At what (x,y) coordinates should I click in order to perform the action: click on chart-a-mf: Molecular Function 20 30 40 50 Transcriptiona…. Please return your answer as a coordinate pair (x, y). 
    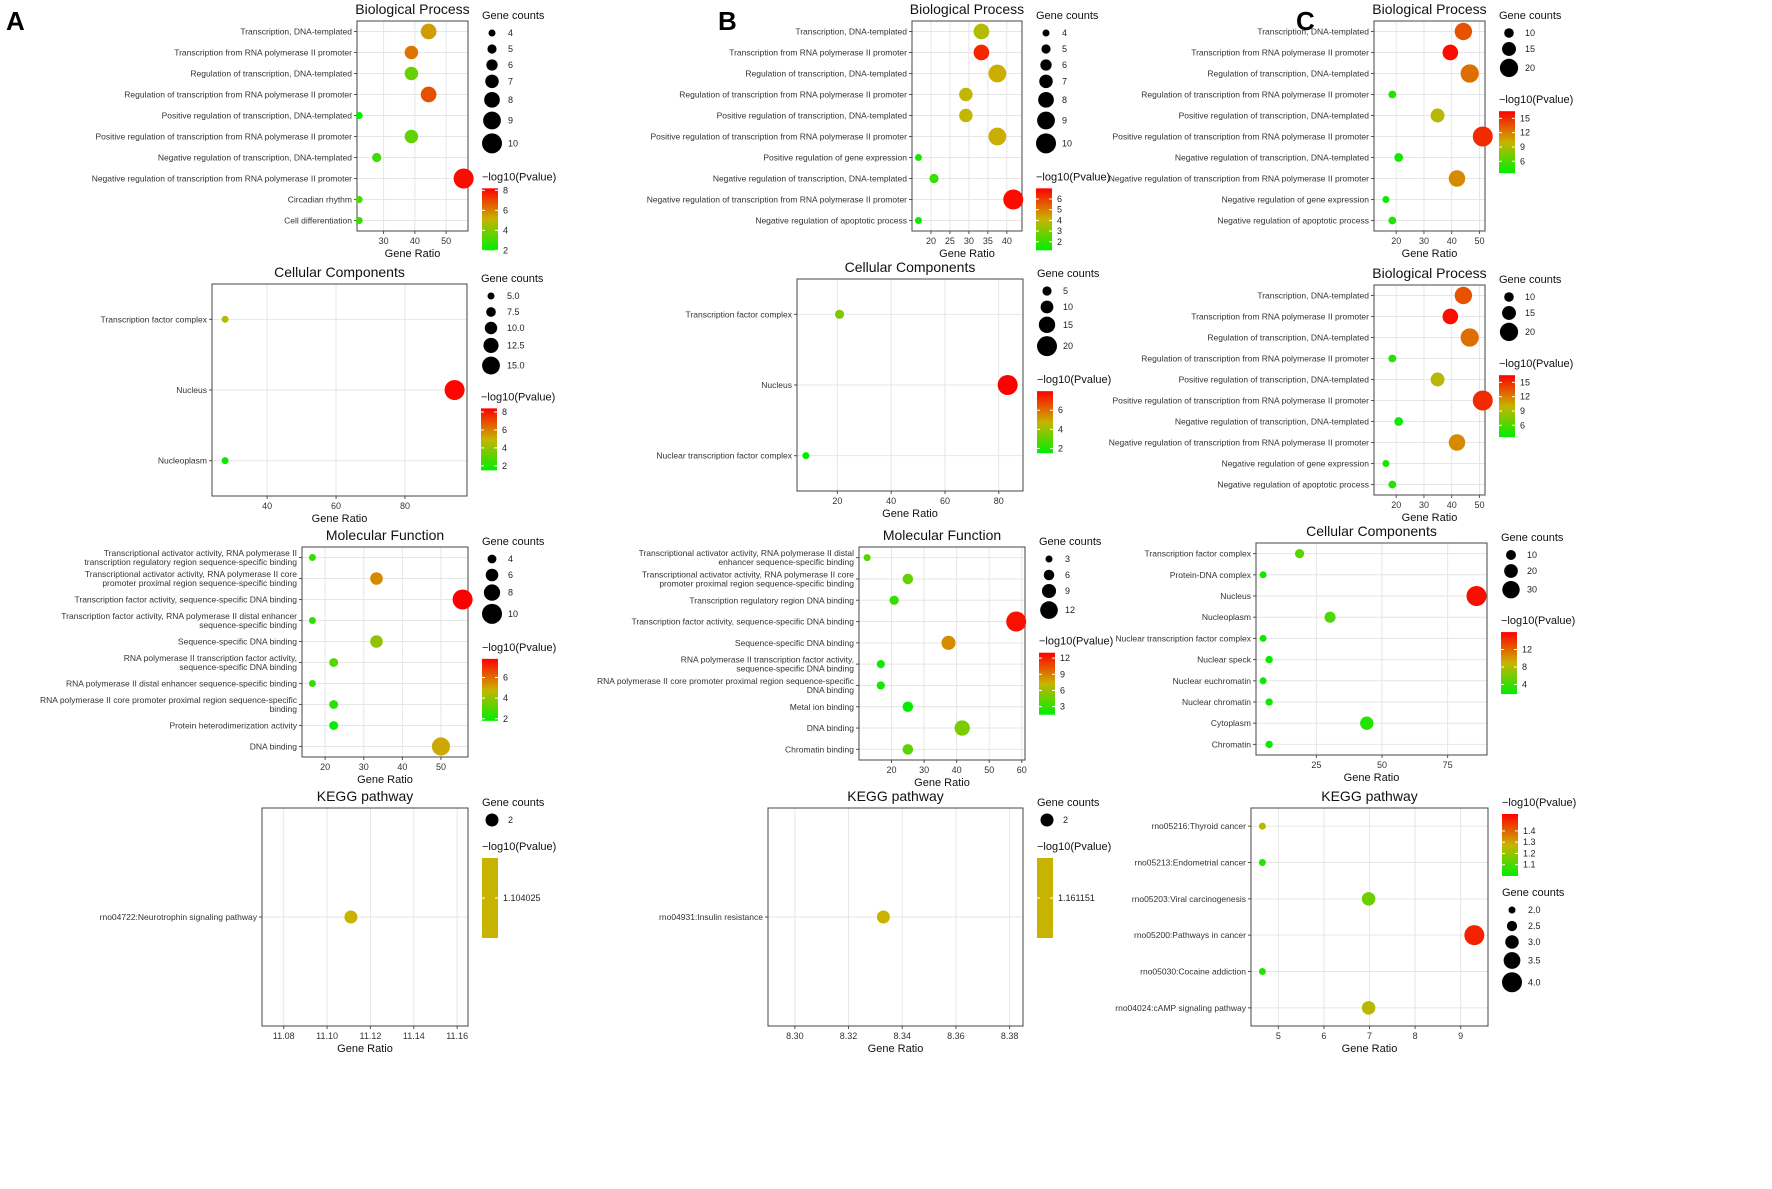
    Looking at the image, I should click on (298, 656).